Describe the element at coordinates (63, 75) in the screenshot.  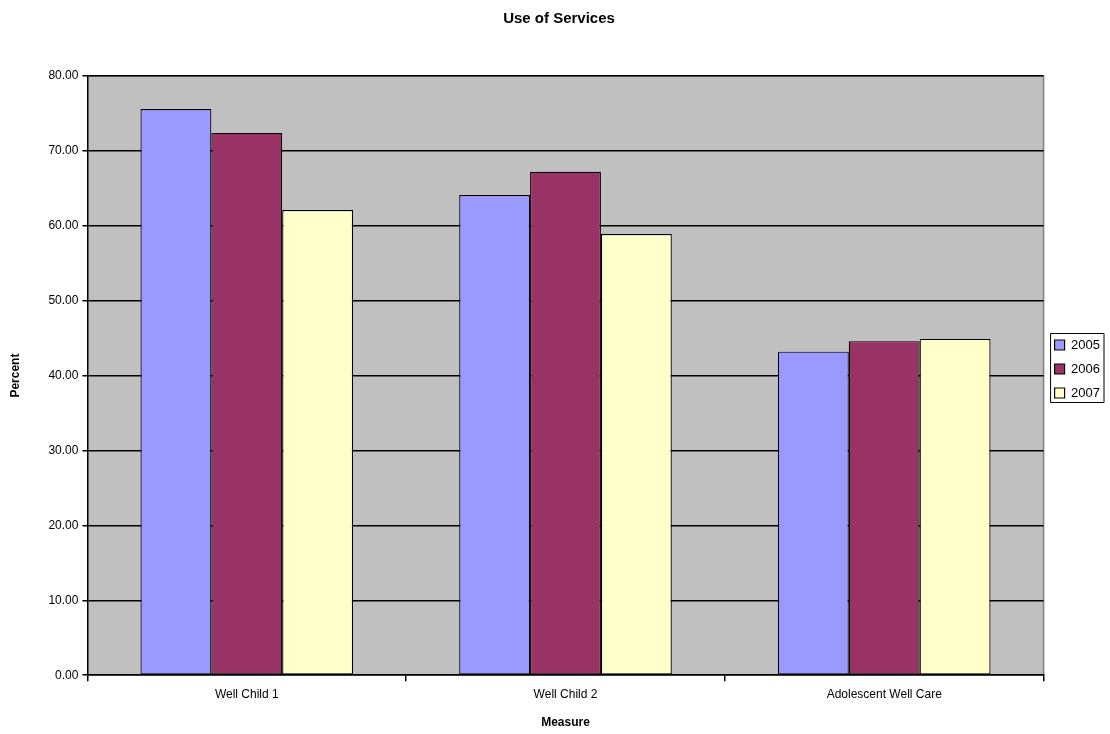
I see `y-tick-label: 80.00` at that location.